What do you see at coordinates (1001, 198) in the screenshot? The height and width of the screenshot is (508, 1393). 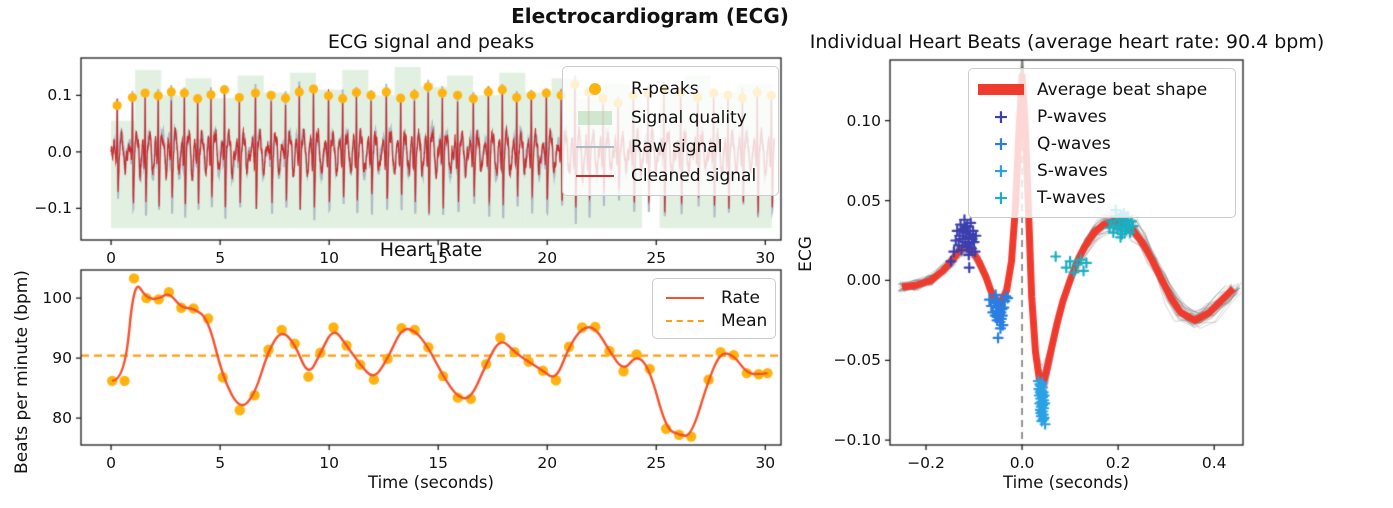 I see `t-wave-plus-icon: +` at bounding box center [1001, 198].